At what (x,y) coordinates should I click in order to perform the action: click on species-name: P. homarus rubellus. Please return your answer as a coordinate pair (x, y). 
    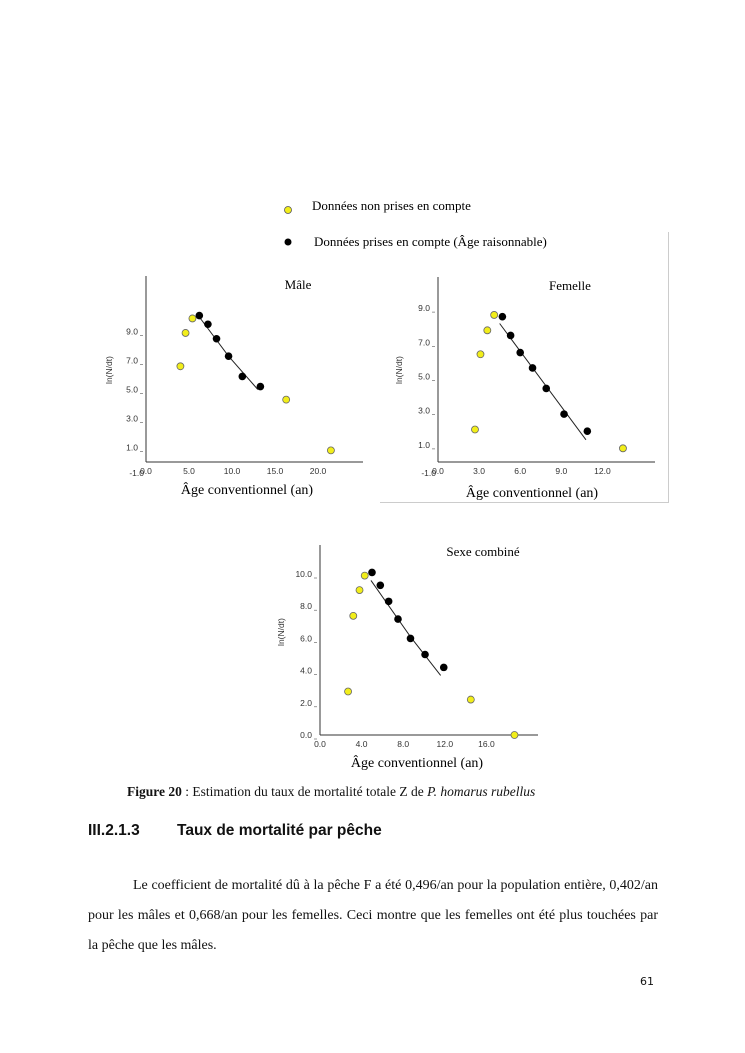
    Looking at the image, I should click on (481, 791).